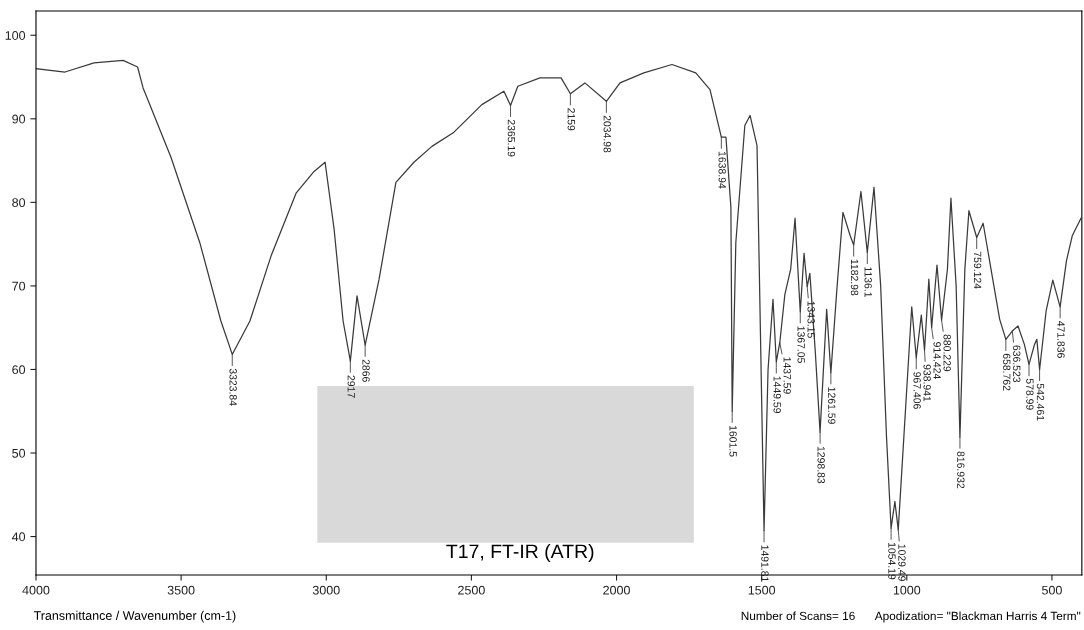  Describe the element at coordinates (787, 375) in the screenshot. I see `annotation: 1437.59` at that location.